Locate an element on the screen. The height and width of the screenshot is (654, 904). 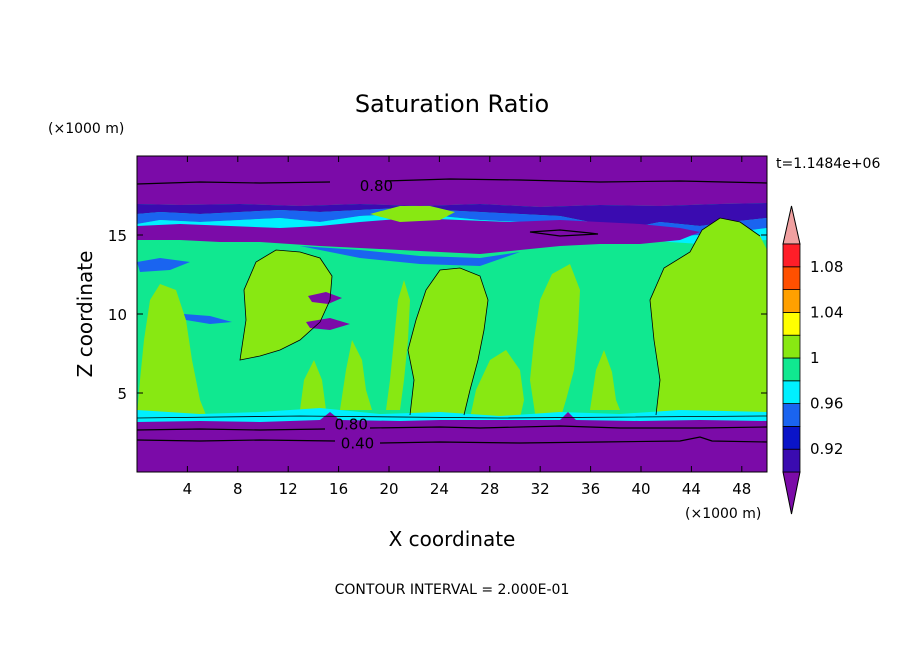
colorbar-tick-label: 1.04 is located at coordinates (826, 312).